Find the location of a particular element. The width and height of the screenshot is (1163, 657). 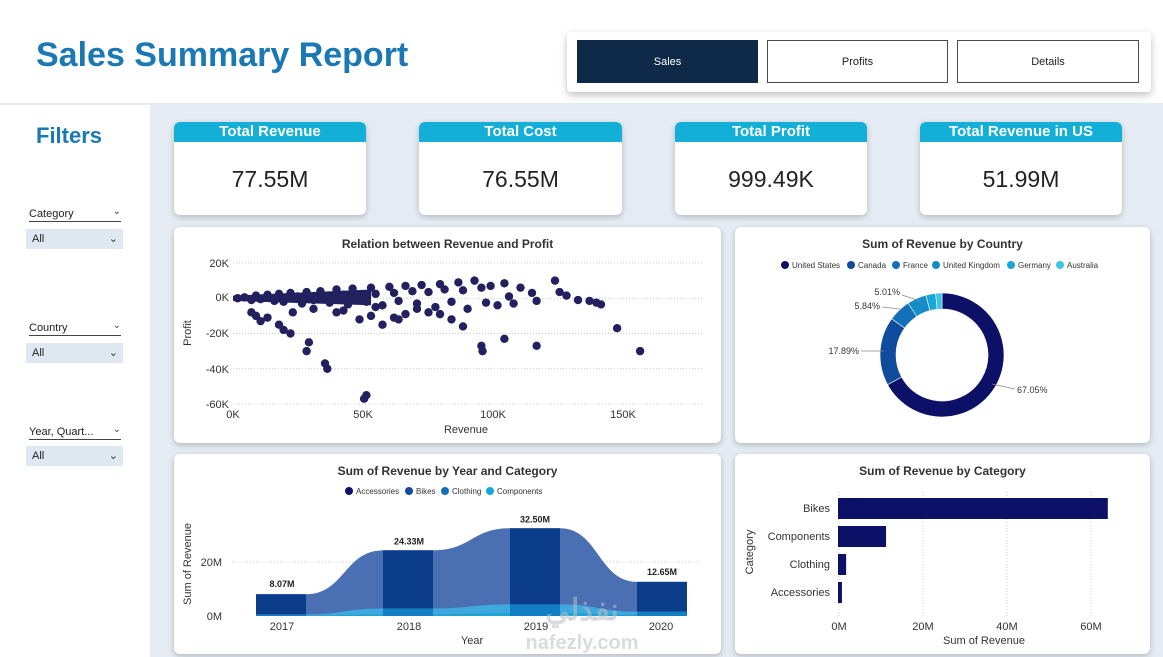

area-band-clothing is located at coordinates (471, 614).